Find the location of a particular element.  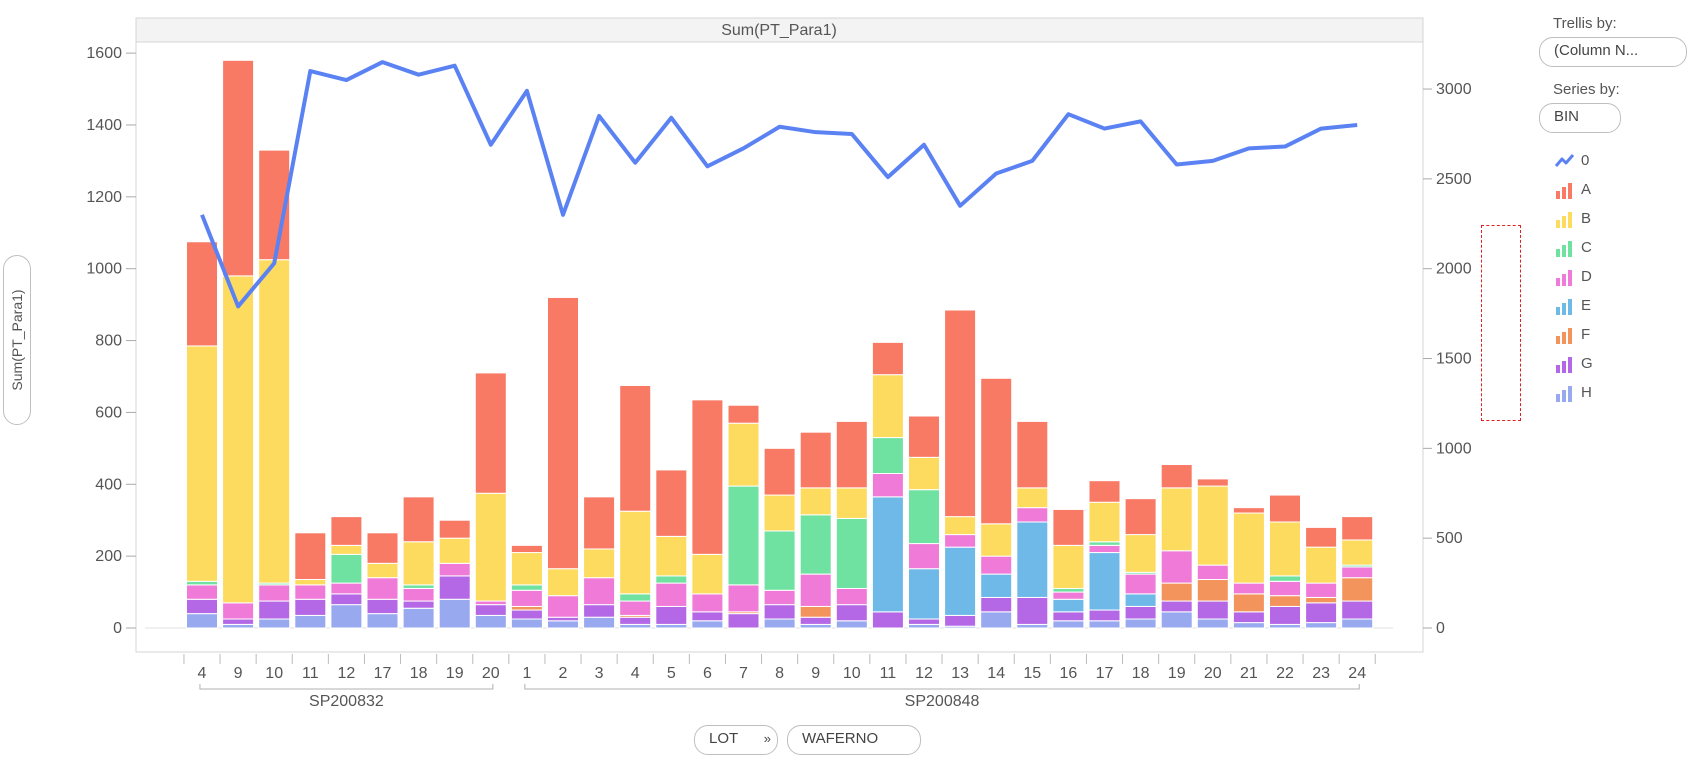

legend-item-0: 0 is located at coordinates (1574, 160).